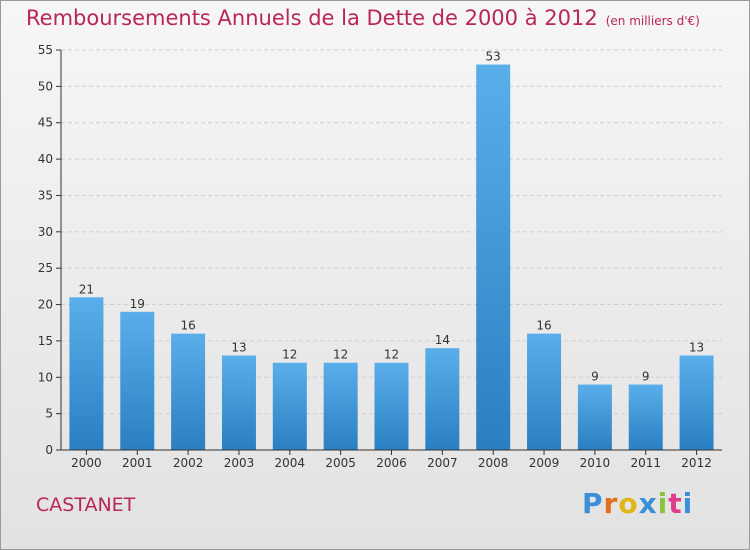 The image size is (750, 550). Describe the element at coordinates (86, 289) in the screenshot. I see `data-label: 21` at that location.